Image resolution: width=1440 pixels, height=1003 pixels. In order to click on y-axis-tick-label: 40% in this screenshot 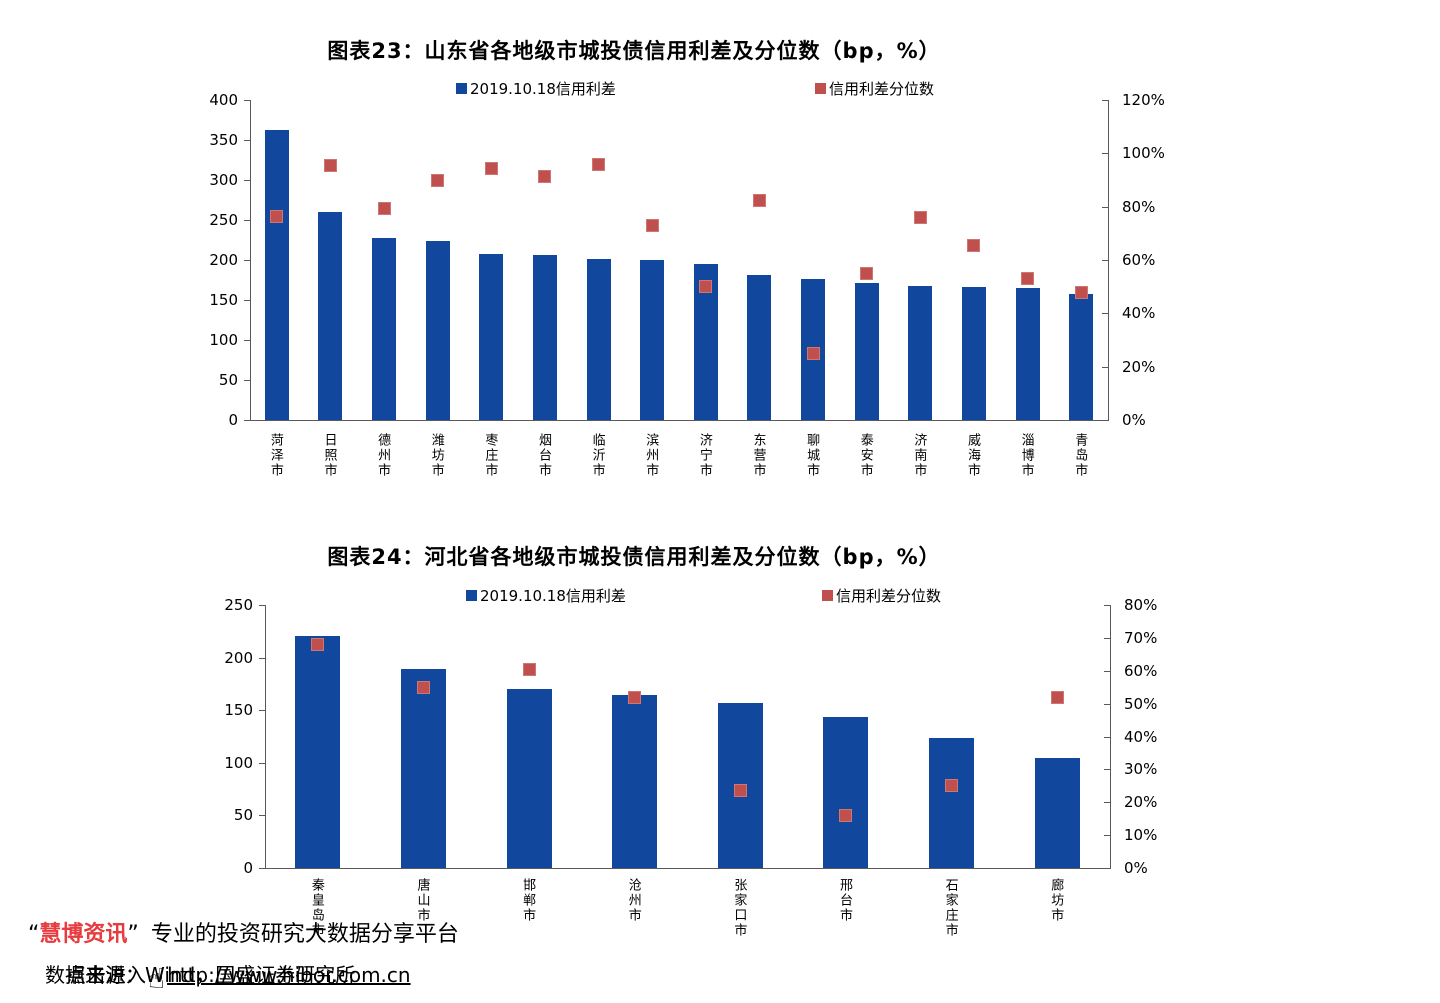, I will do `click(1141, 736)`.